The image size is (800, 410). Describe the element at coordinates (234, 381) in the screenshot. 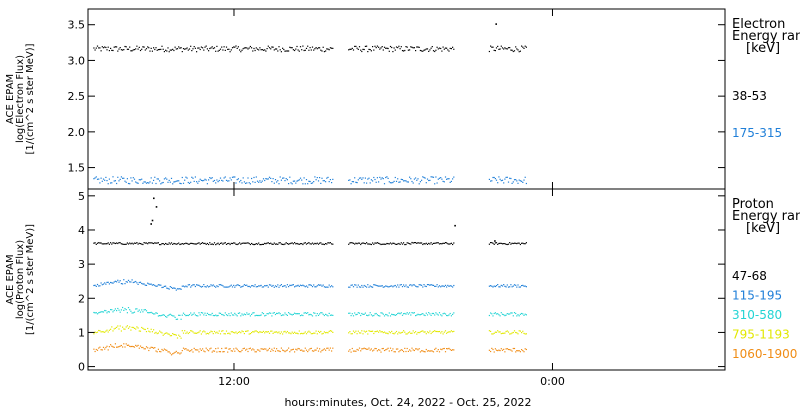

I see `x-tick-label: 12:00` at that location.